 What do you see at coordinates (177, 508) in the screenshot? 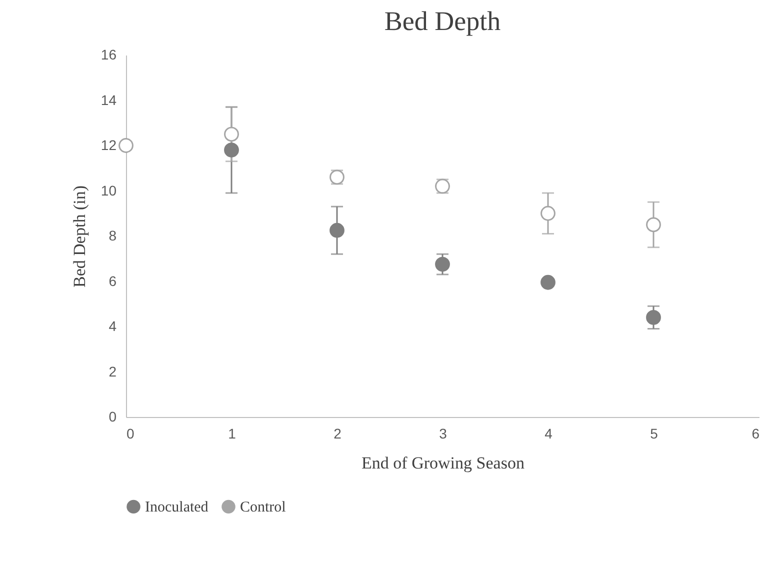
I see `legend-label: Inoculated` at bounding box center [177, 508].